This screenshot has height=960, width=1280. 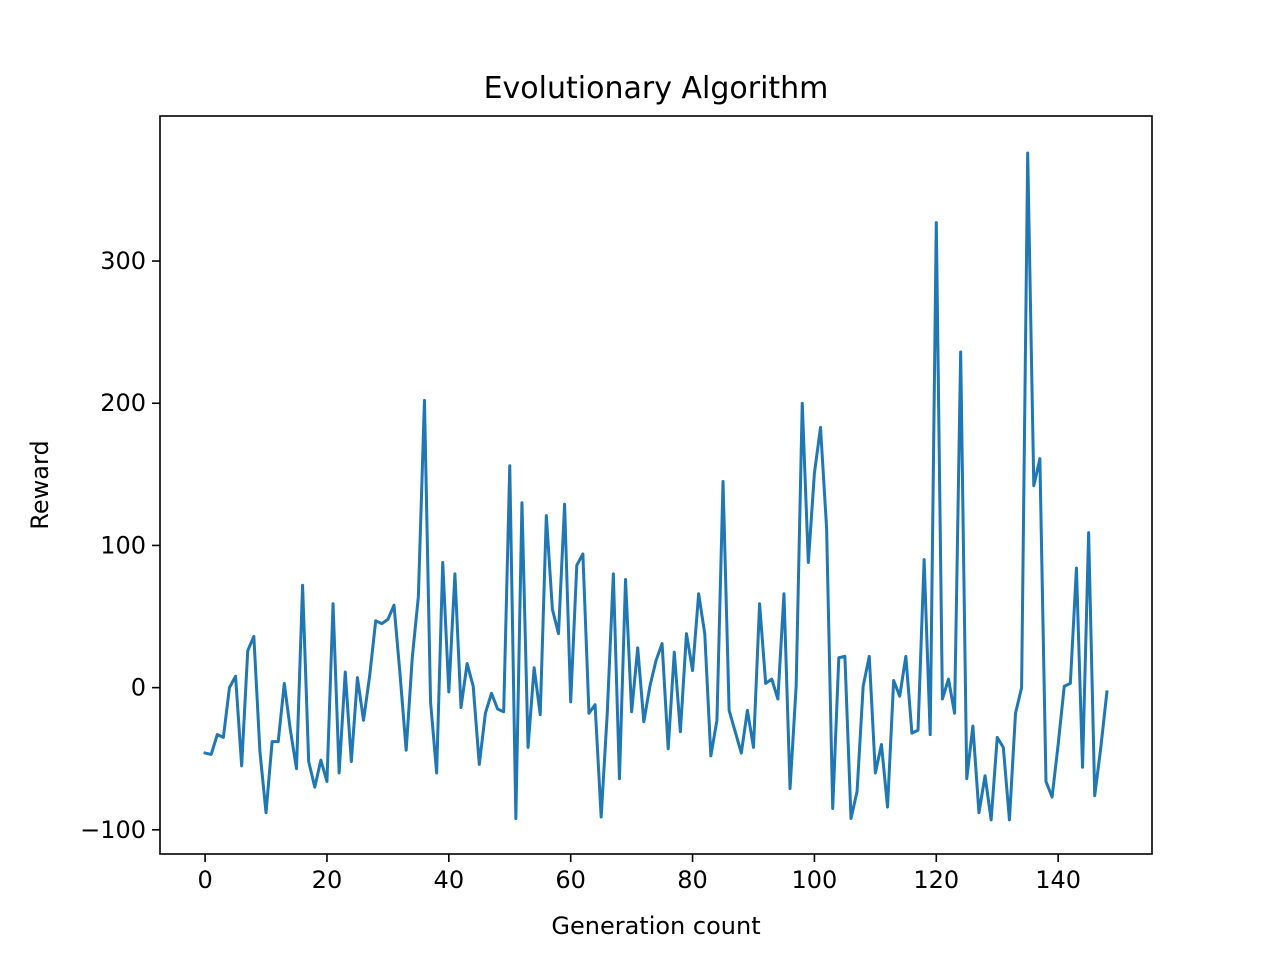 What do you see at coordinates (1058, 880) in the screenshot?
I see `x-tick-label: 140` at bounding box center [1058, 880].